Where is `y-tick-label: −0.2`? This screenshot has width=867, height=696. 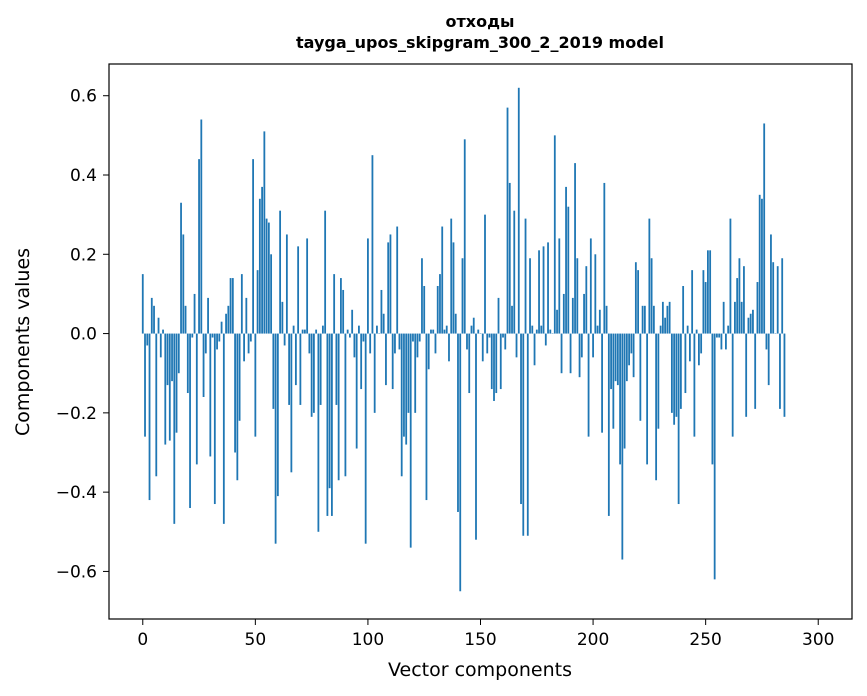 y-tick-label: −0.2 is located at coordinates (76, 414).